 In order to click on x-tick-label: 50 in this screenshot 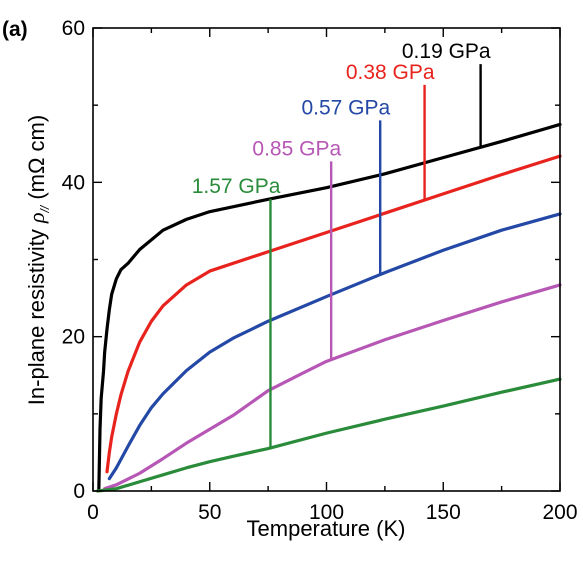, I will do `click(209, 512)`.